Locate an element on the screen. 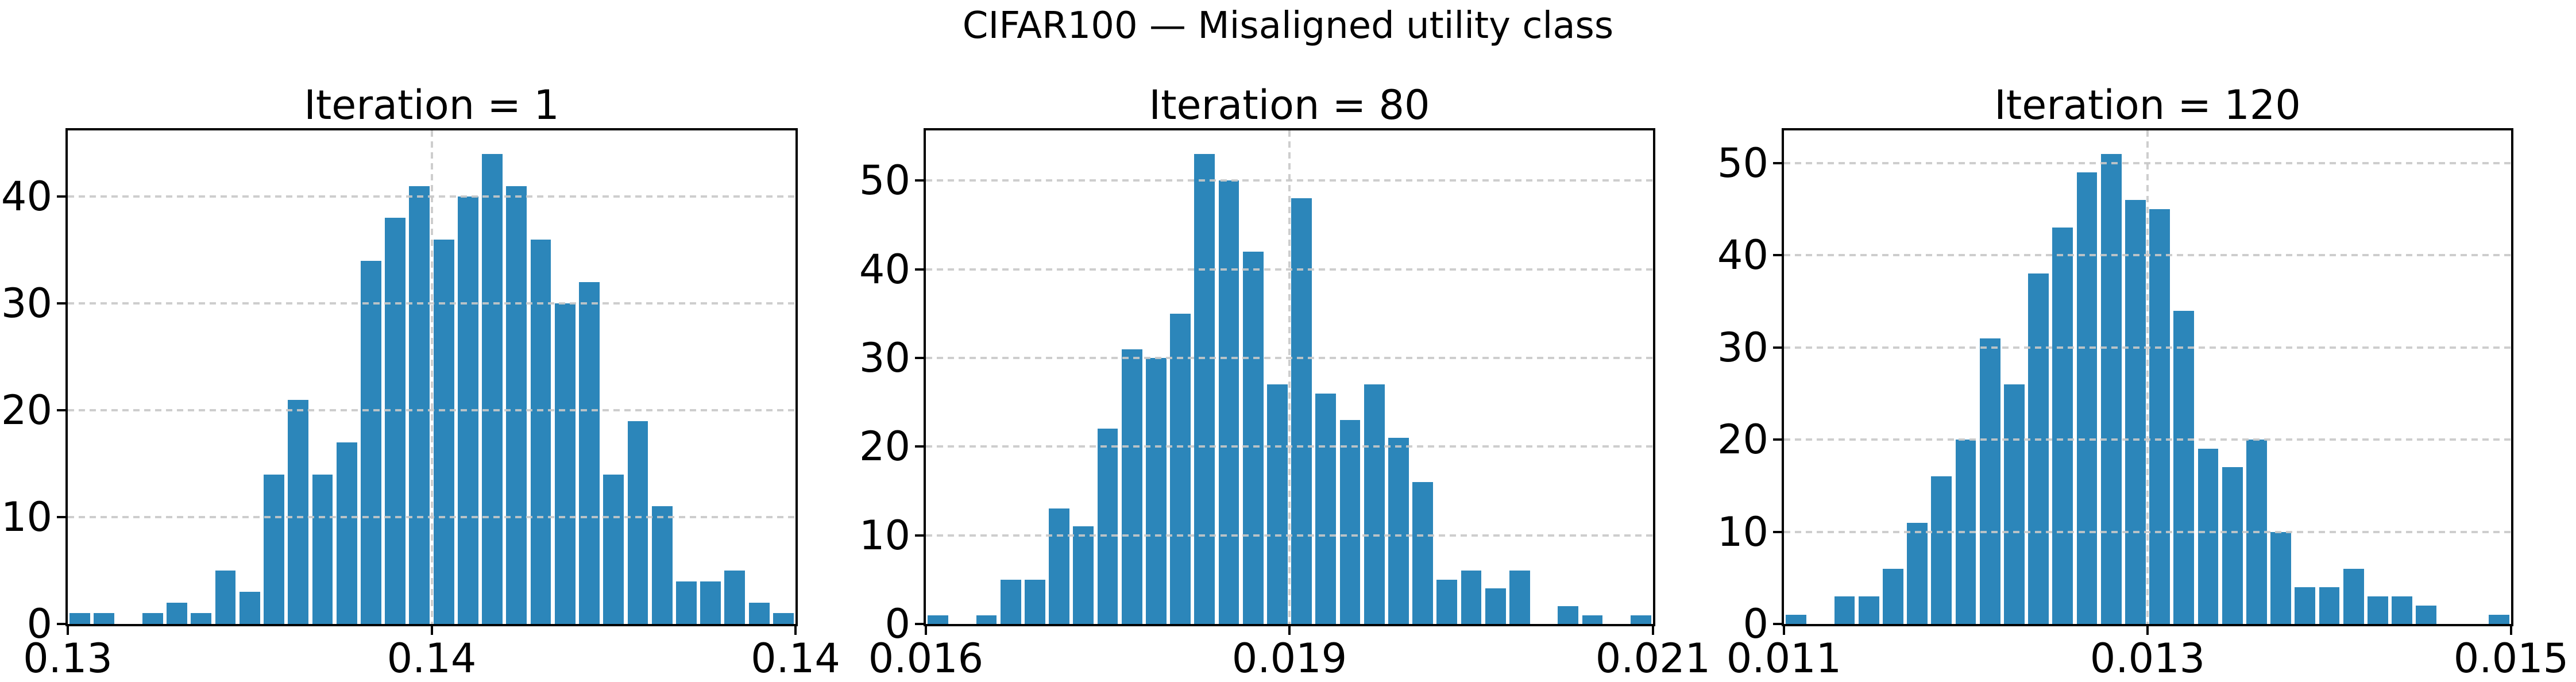 Image resolution: width=2576 pixels, height=682 pixels. x-tick-label: 0.021 is located at coordinates (1653, 658).